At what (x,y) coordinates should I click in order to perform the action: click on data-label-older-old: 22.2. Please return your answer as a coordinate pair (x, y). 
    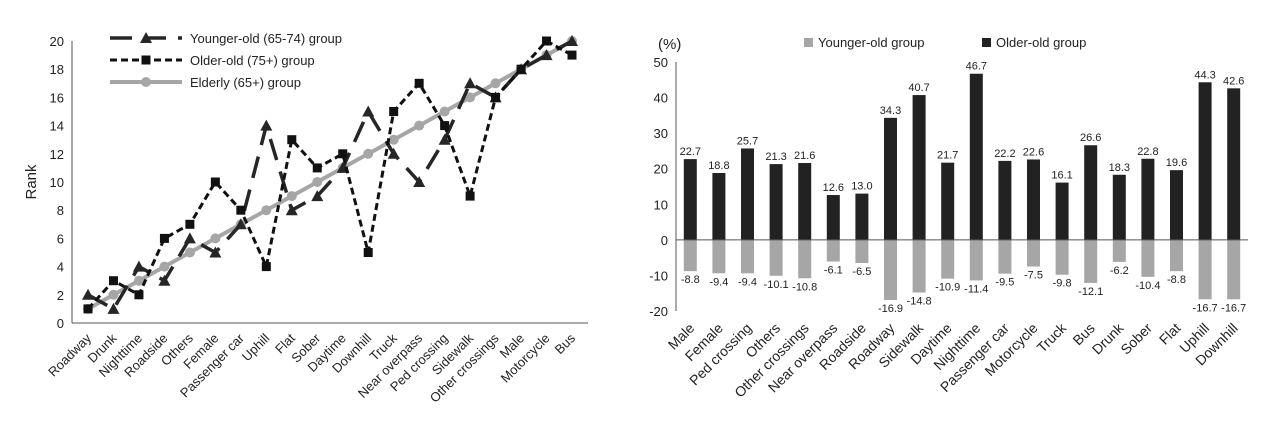
    Looking at the image, I should click on (1004, 154).